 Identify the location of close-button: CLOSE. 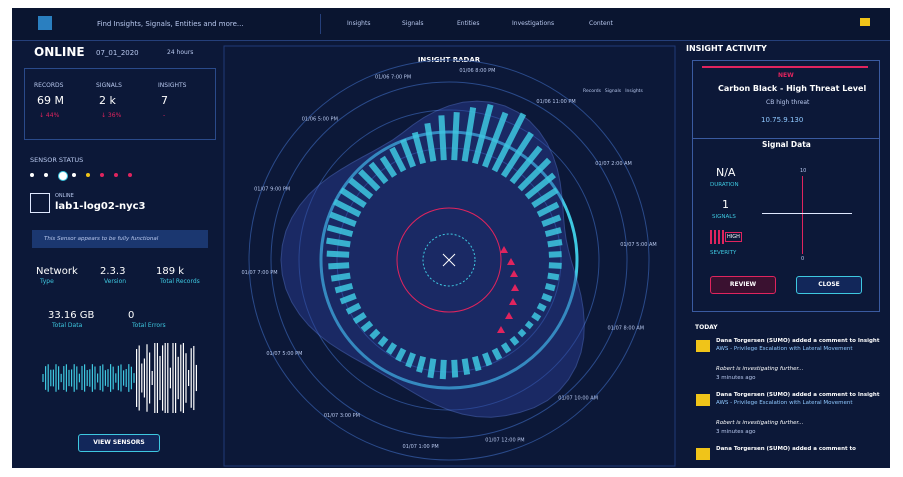
(829, 285).